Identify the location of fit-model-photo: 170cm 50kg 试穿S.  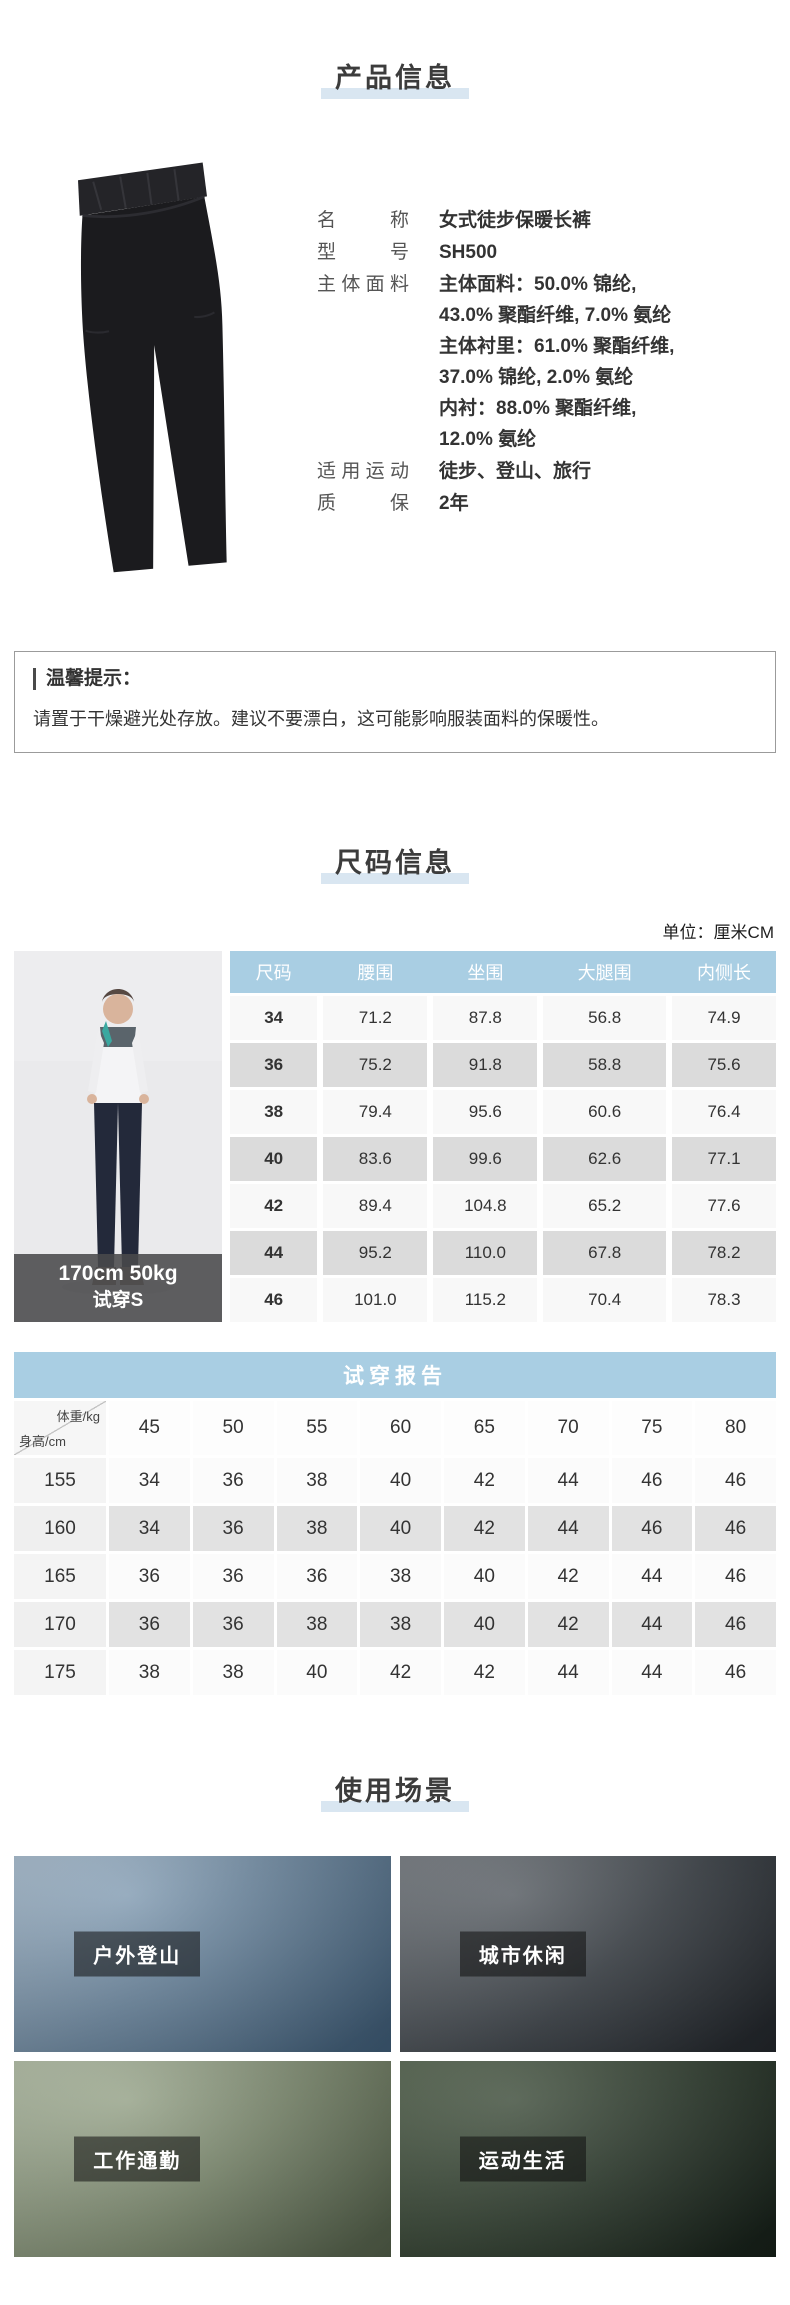
(118, 1136).